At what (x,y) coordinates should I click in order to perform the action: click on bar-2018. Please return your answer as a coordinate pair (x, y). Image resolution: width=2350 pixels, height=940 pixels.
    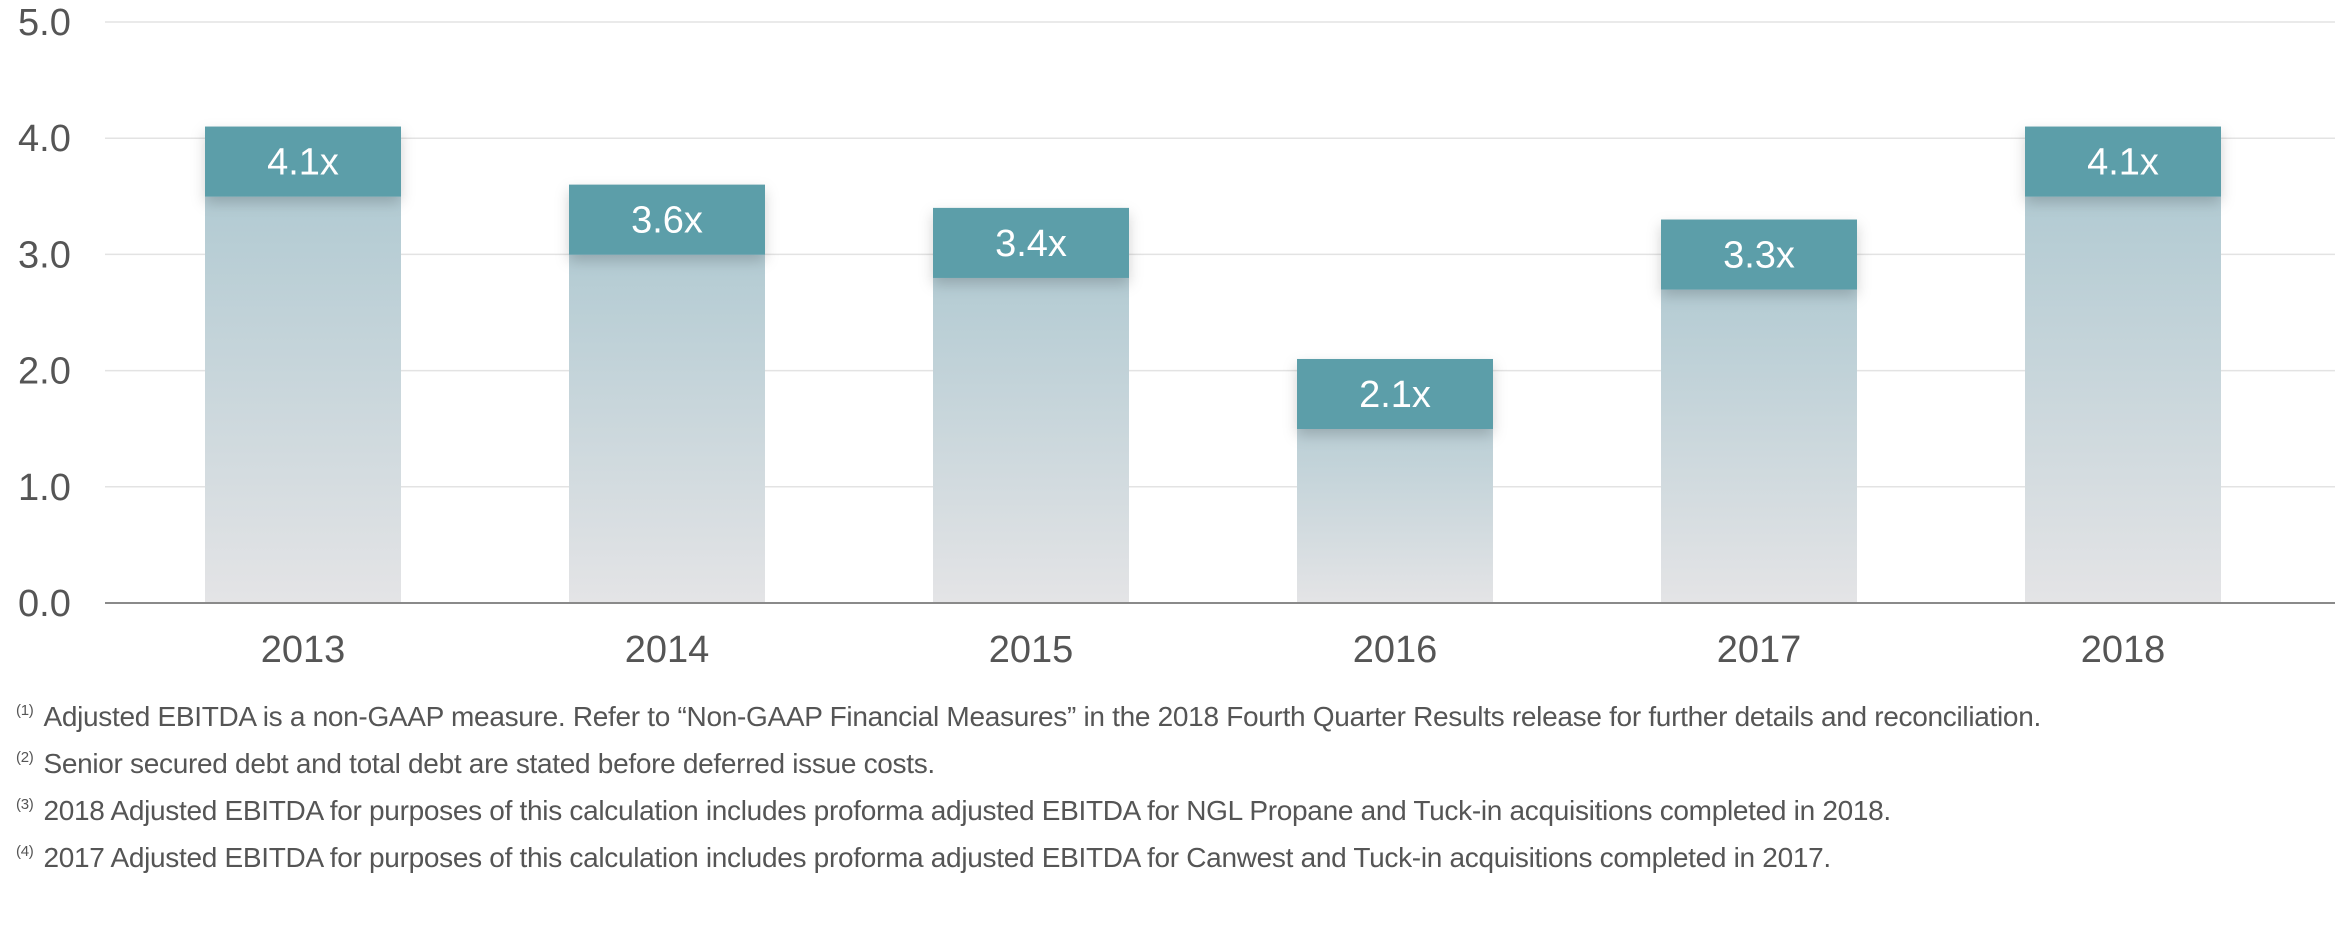
    Looking at the image, I should click on (2123, 364).